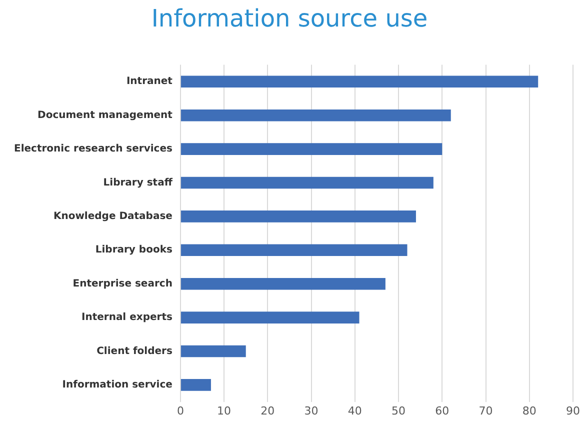 The width and height of the screenshot is (587, 425). Describe the element at coordinates (138, 182) in the screenshot. I see `y-tick-label: Library staff` at that location.